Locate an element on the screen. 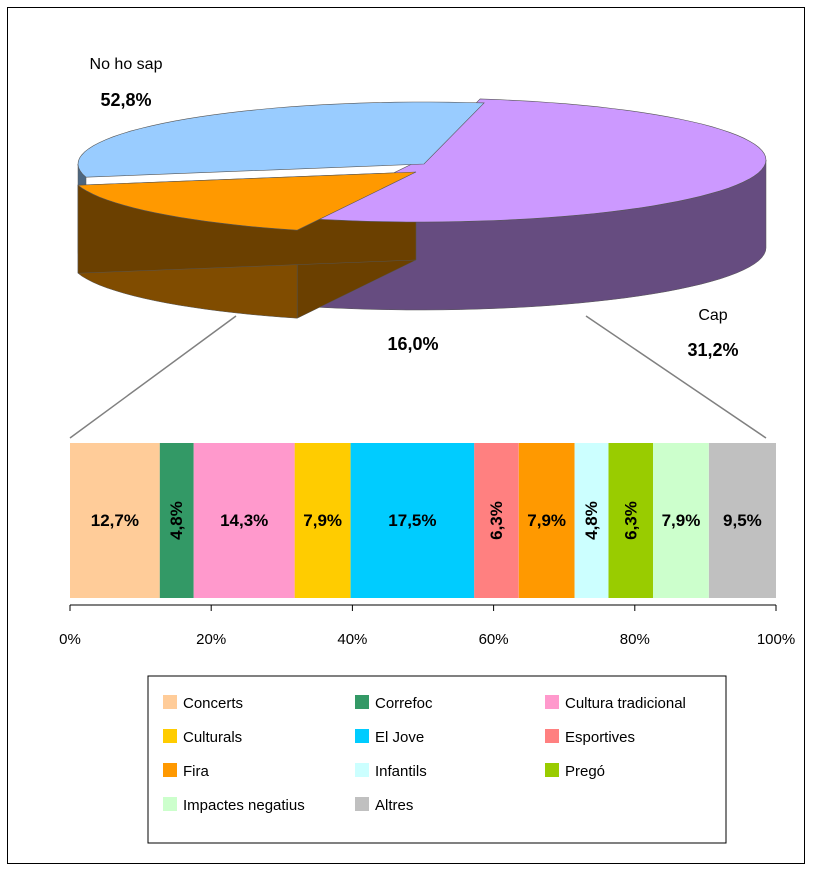 Image resolution: width=815 pixels, height=871 pixels. legend-label-impactes-negatius: Impactes negatius is located at coordinates (244, 805).